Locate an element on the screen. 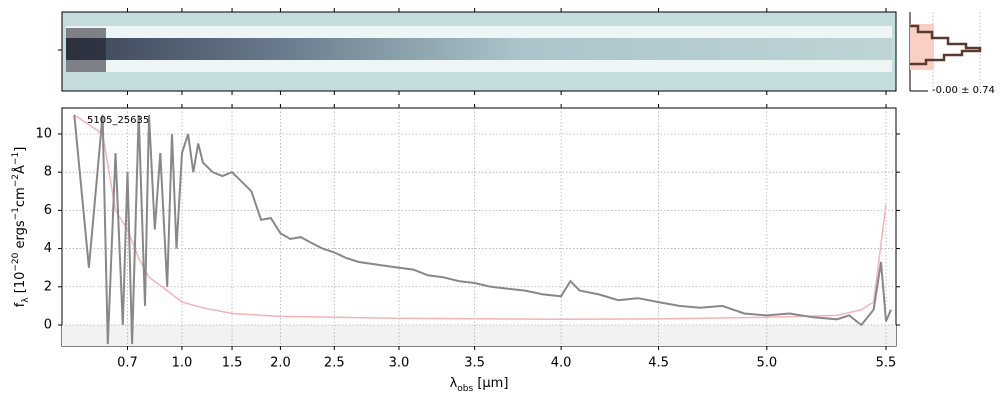 The height and width of the screenshot is (400, 1000). x-tick-label: 5.0 is located at coordinates (766, 363).